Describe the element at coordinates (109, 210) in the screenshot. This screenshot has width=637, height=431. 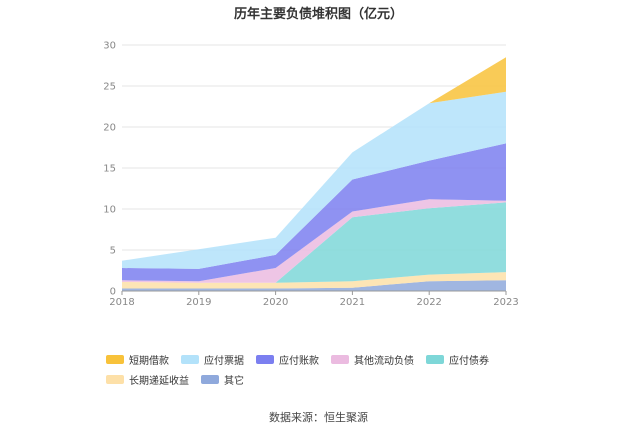
I see `y-tick-label: 10` at that location.